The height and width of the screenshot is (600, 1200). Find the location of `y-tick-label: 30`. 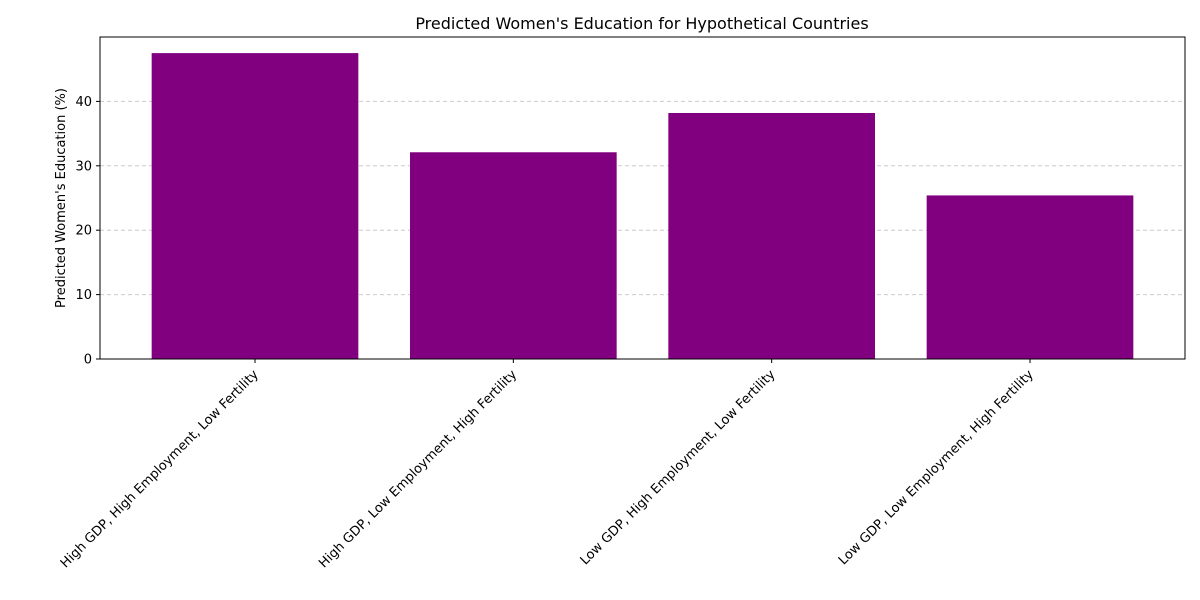

y-tick-label: 30 is located at coordinates (83, 166).